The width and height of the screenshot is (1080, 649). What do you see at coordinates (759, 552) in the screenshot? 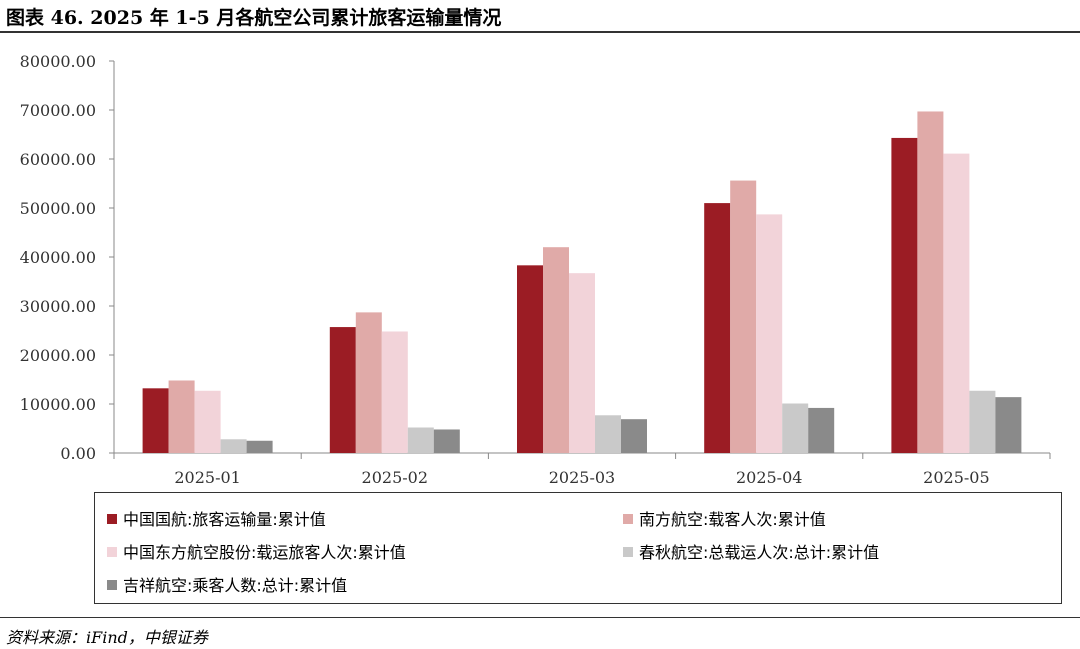
I see `legend-label-spring-airlines: 春秋航空:总载运人次:总计:累计值` at bounding box center [759, 552].